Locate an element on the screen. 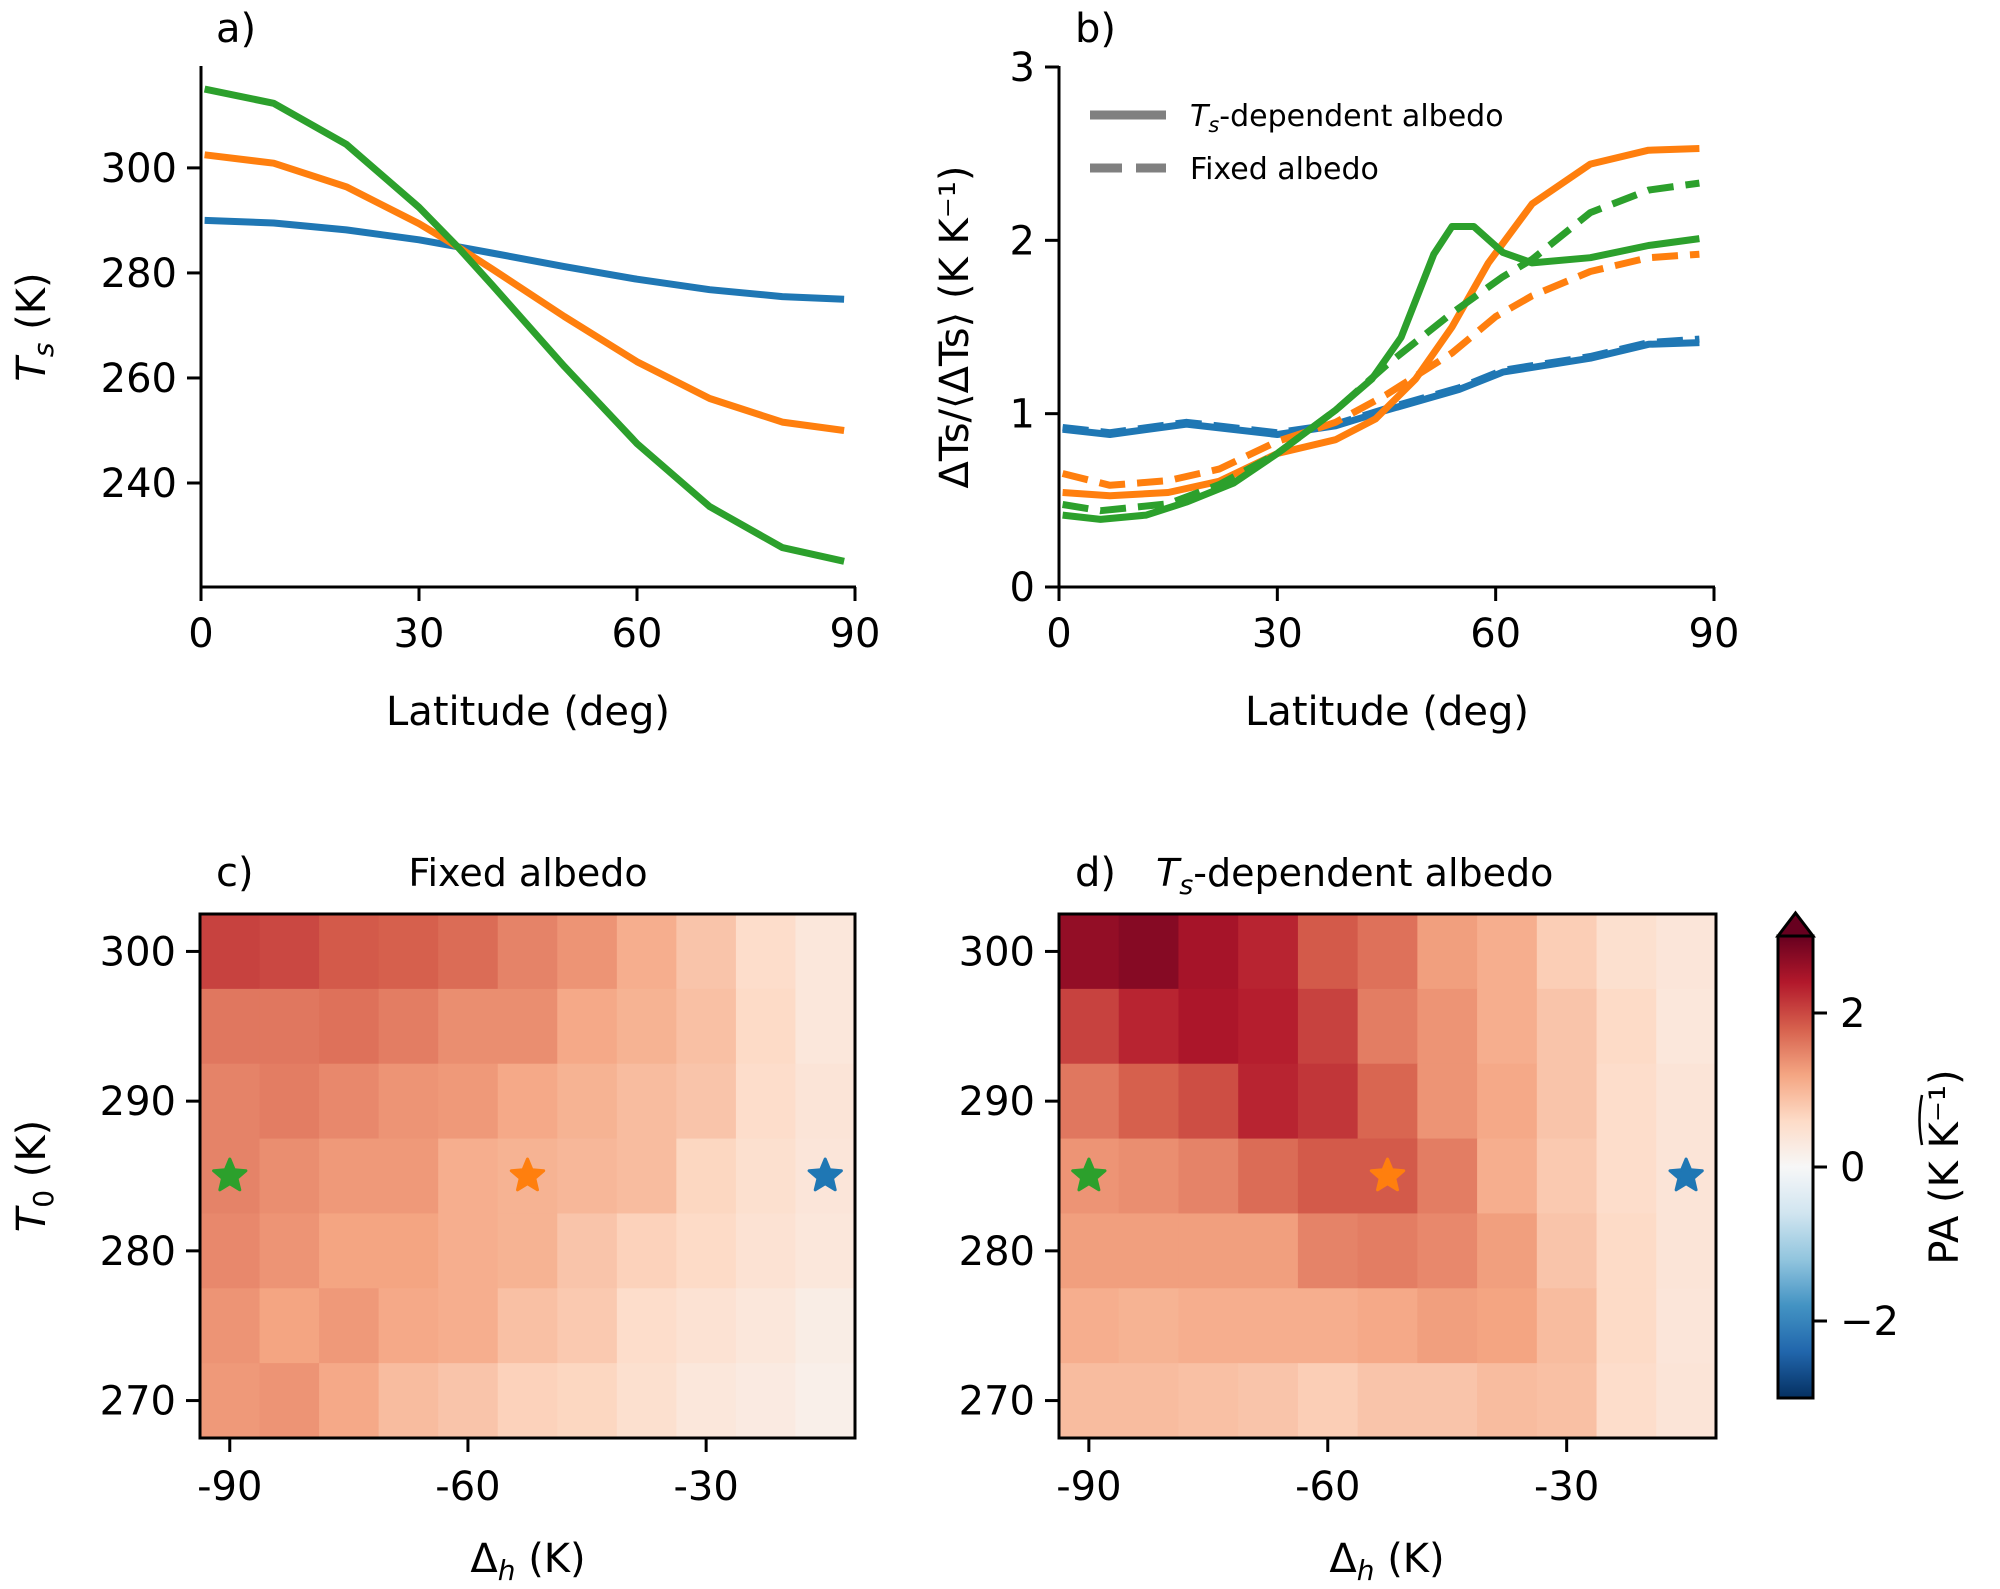 Image resolution: width=2000 pixels, height=1589 pixels. panel-d-title: Ts-dependent albedo is located at coordinates (1354, 876).